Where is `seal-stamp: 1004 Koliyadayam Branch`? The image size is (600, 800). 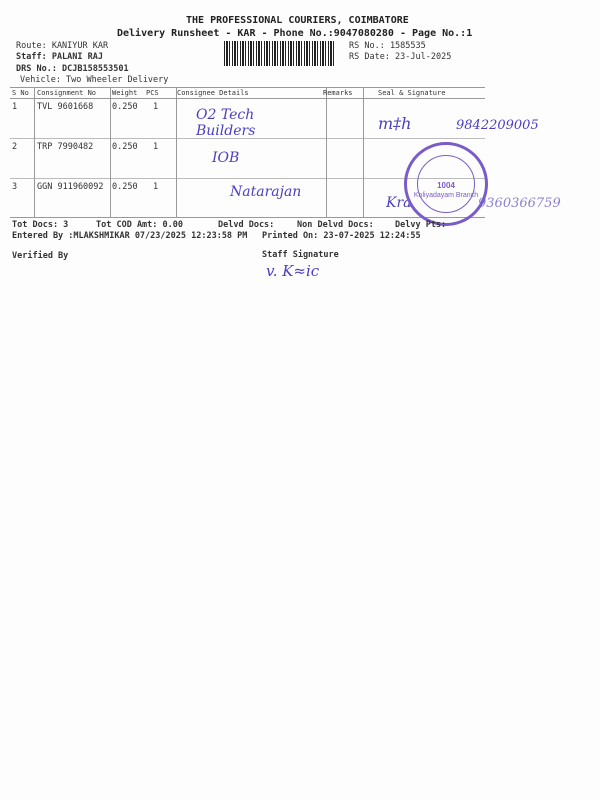
seal-stamp: 1004 Koliyadayam Branch is located at coordinates (446, 184).